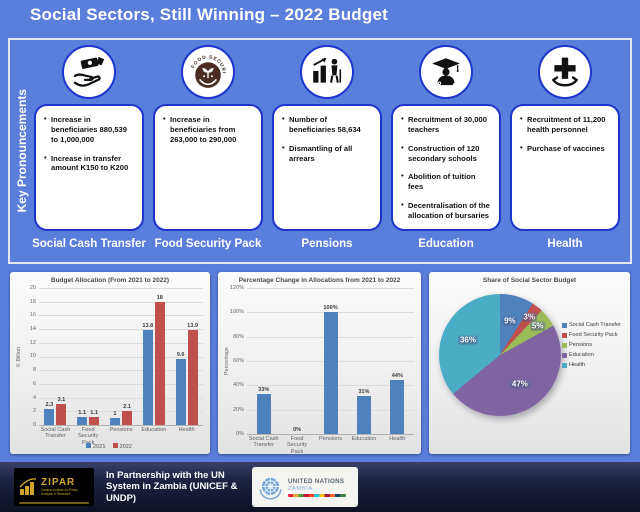 This screenshot has width=640, height=512. Describe the element at coordinates (316, 481) in the screenshot. I see `un-name-line1: UNITED NATIONS` at that location.